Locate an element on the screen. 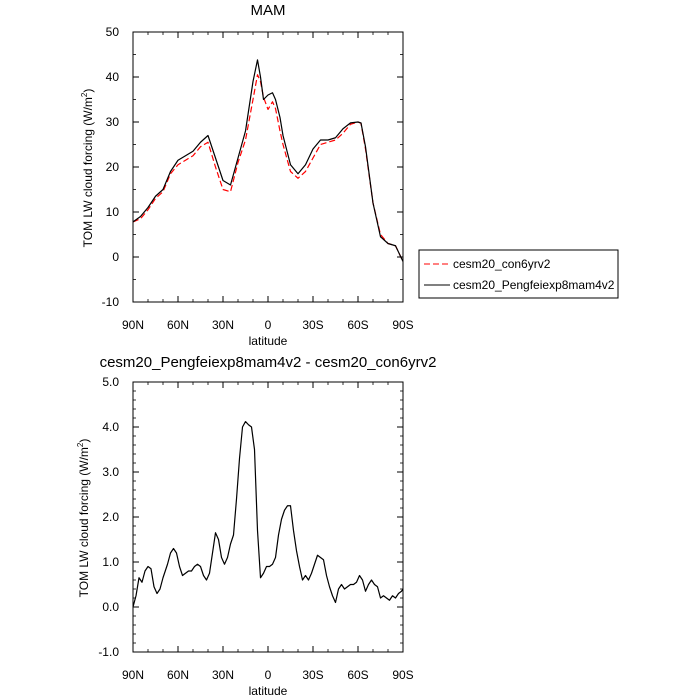 Image resolution: width=700 pixels, height=700 pixels. legend-box is located at coordinates (518, 274).